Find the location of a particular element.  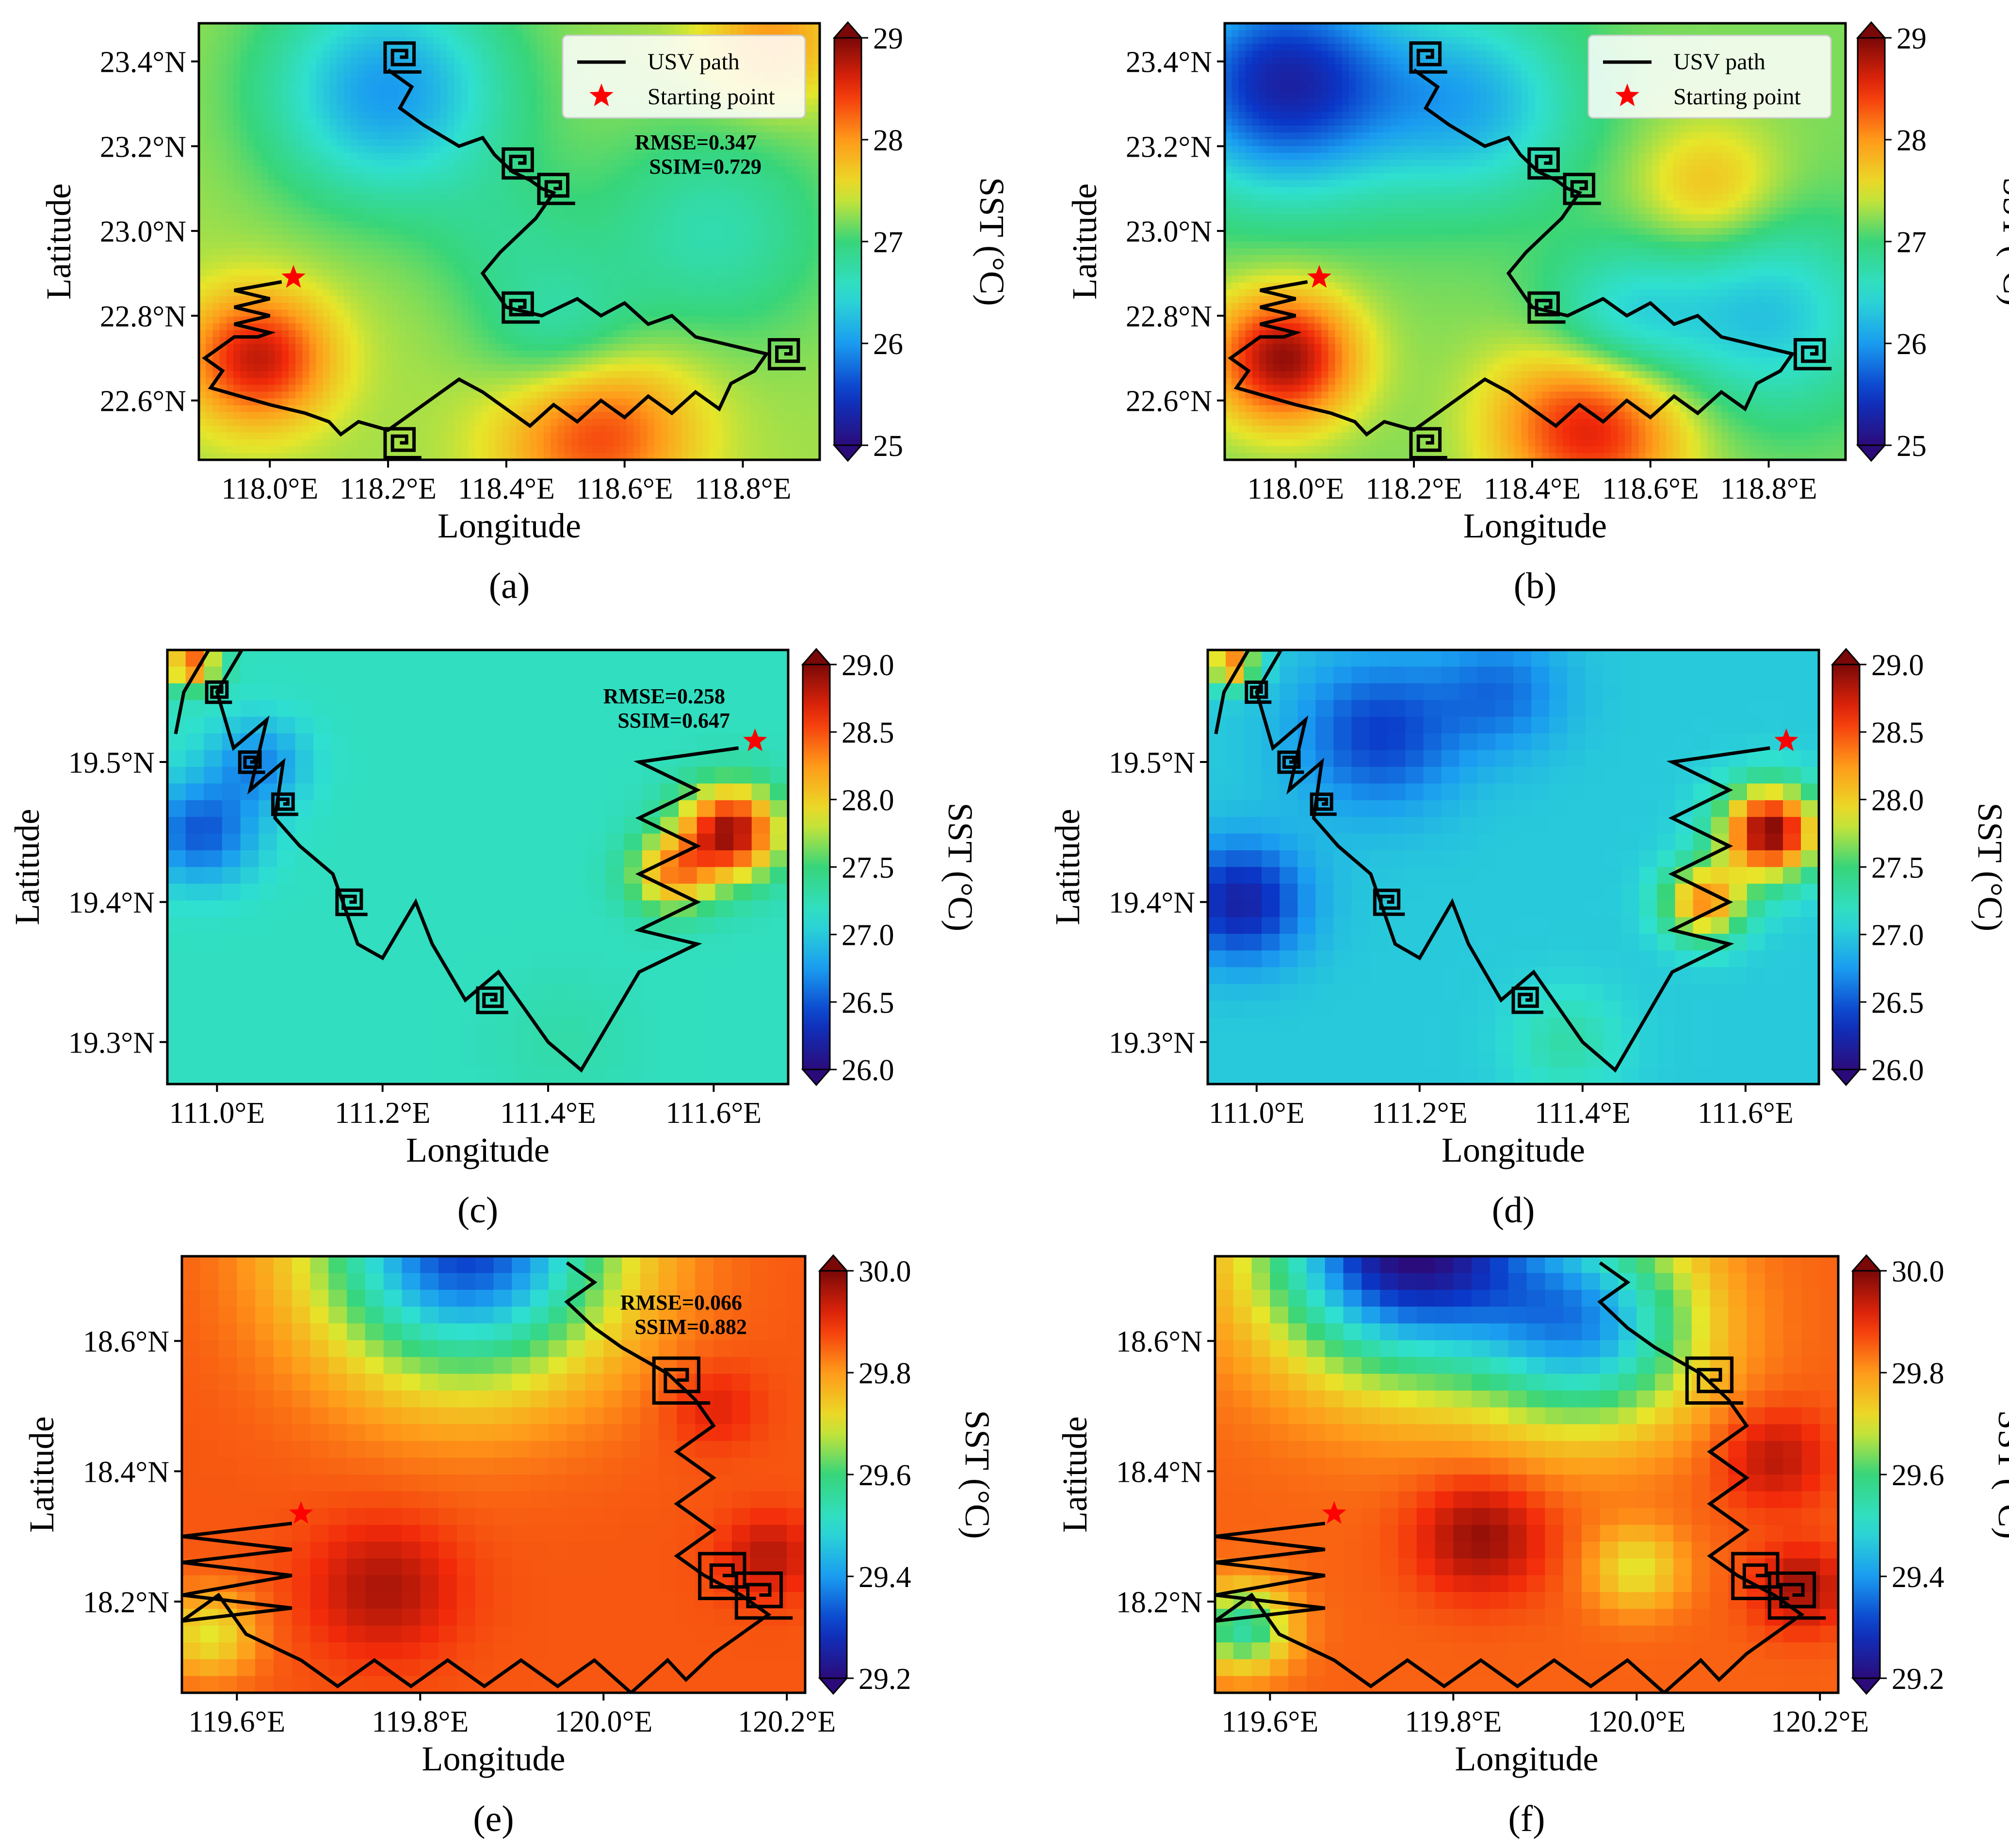

colorbar-tick-label: 26 is located at coordinates (1911, 345).